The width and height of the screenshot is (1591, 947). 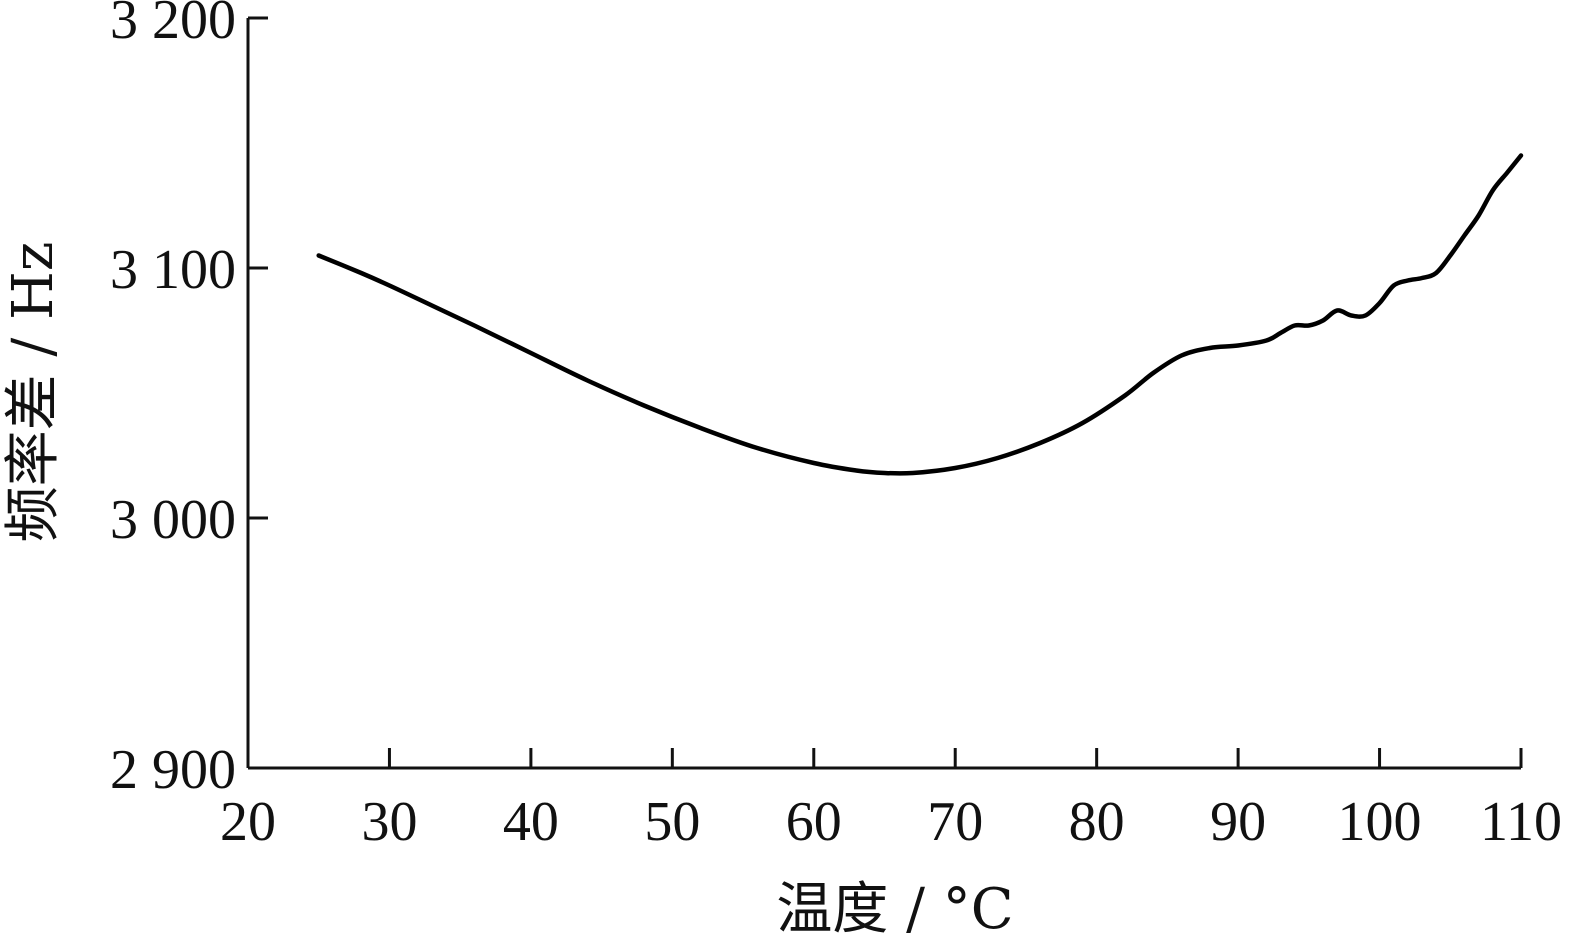 What do you see at coordinates (891, 800) in the screenshot?
I see `x-ticks: 20 30 40 50 60 70 80 90 100 110` at bounding box center [891, 800].